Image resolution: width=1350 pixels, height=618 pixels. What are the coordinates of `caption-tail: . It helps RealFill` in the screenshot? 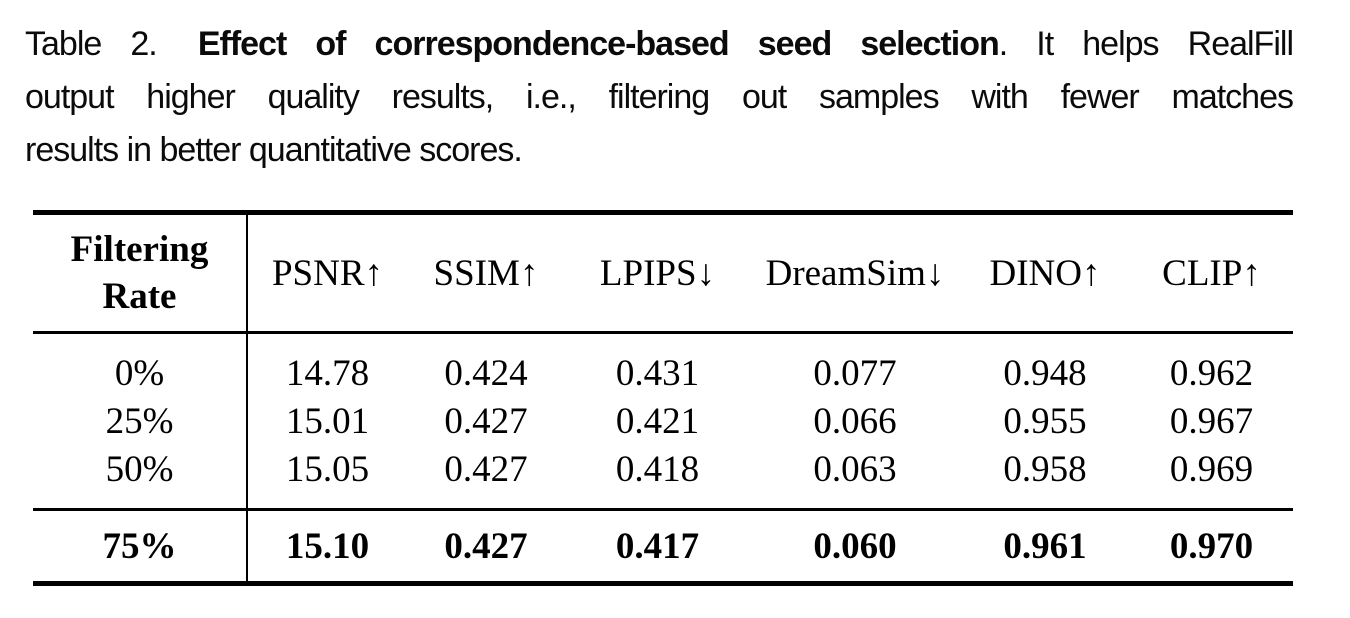 It's located at (1146, 44).